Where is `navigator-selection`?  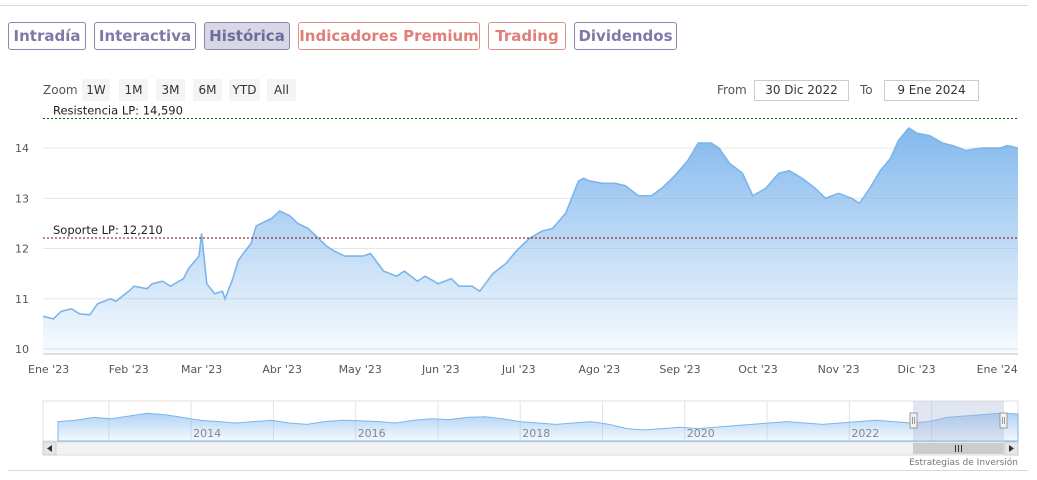 navigator-selection is located at coordinates (958, 421).